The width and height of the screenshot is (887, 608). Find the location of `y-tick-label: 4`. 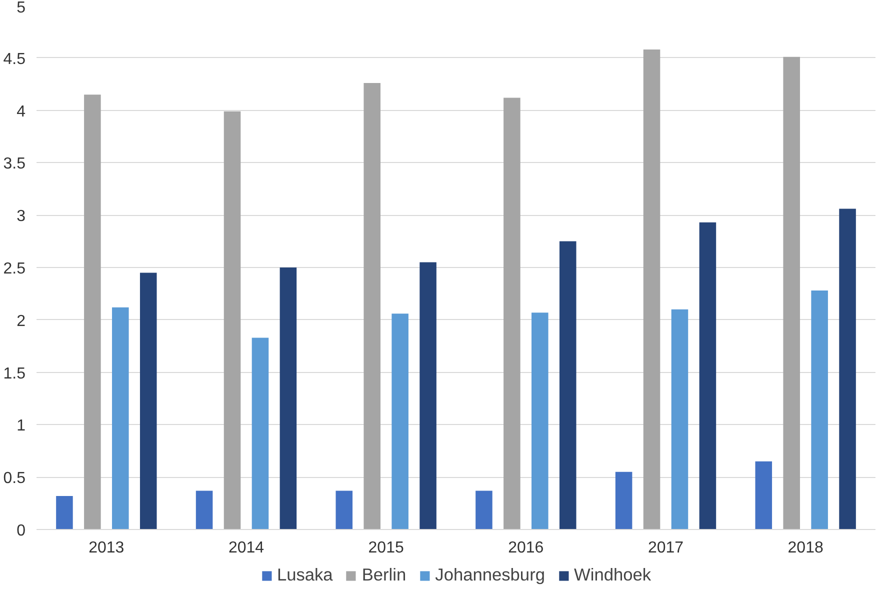

y-tick-label: 4 is located at coordinates (21, 111).